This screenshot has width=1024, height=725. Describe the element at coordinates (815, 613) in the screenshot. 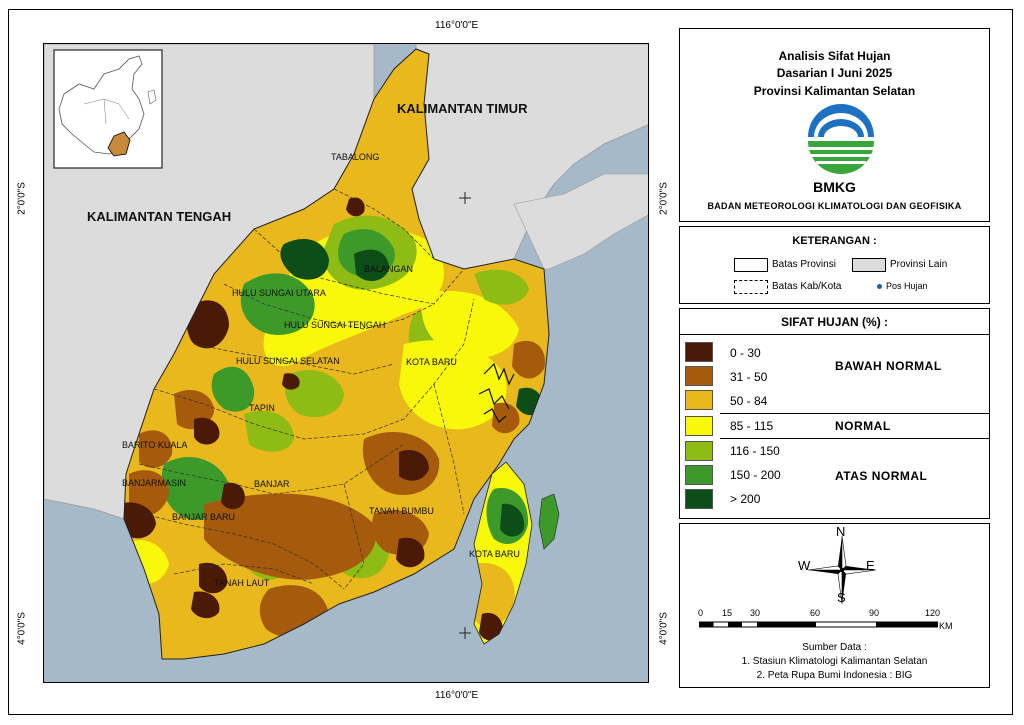

I see `scale-tick-60: 60` at that location.